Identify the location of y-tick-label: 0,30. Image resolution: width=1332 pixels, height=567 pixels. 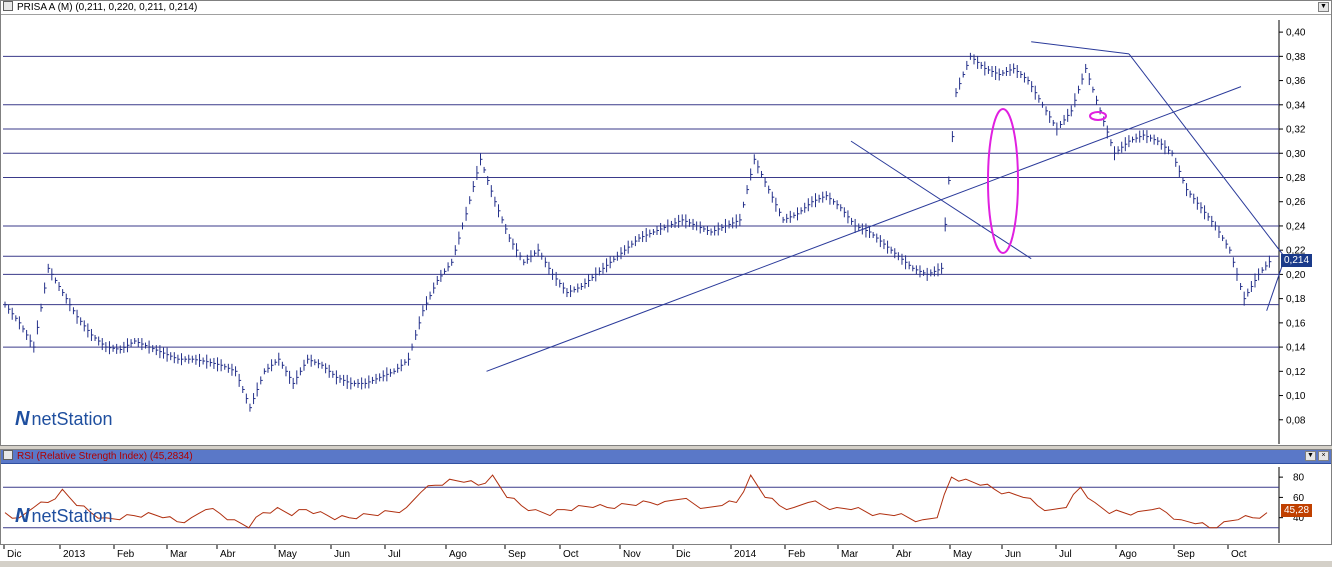
(1296, 154).